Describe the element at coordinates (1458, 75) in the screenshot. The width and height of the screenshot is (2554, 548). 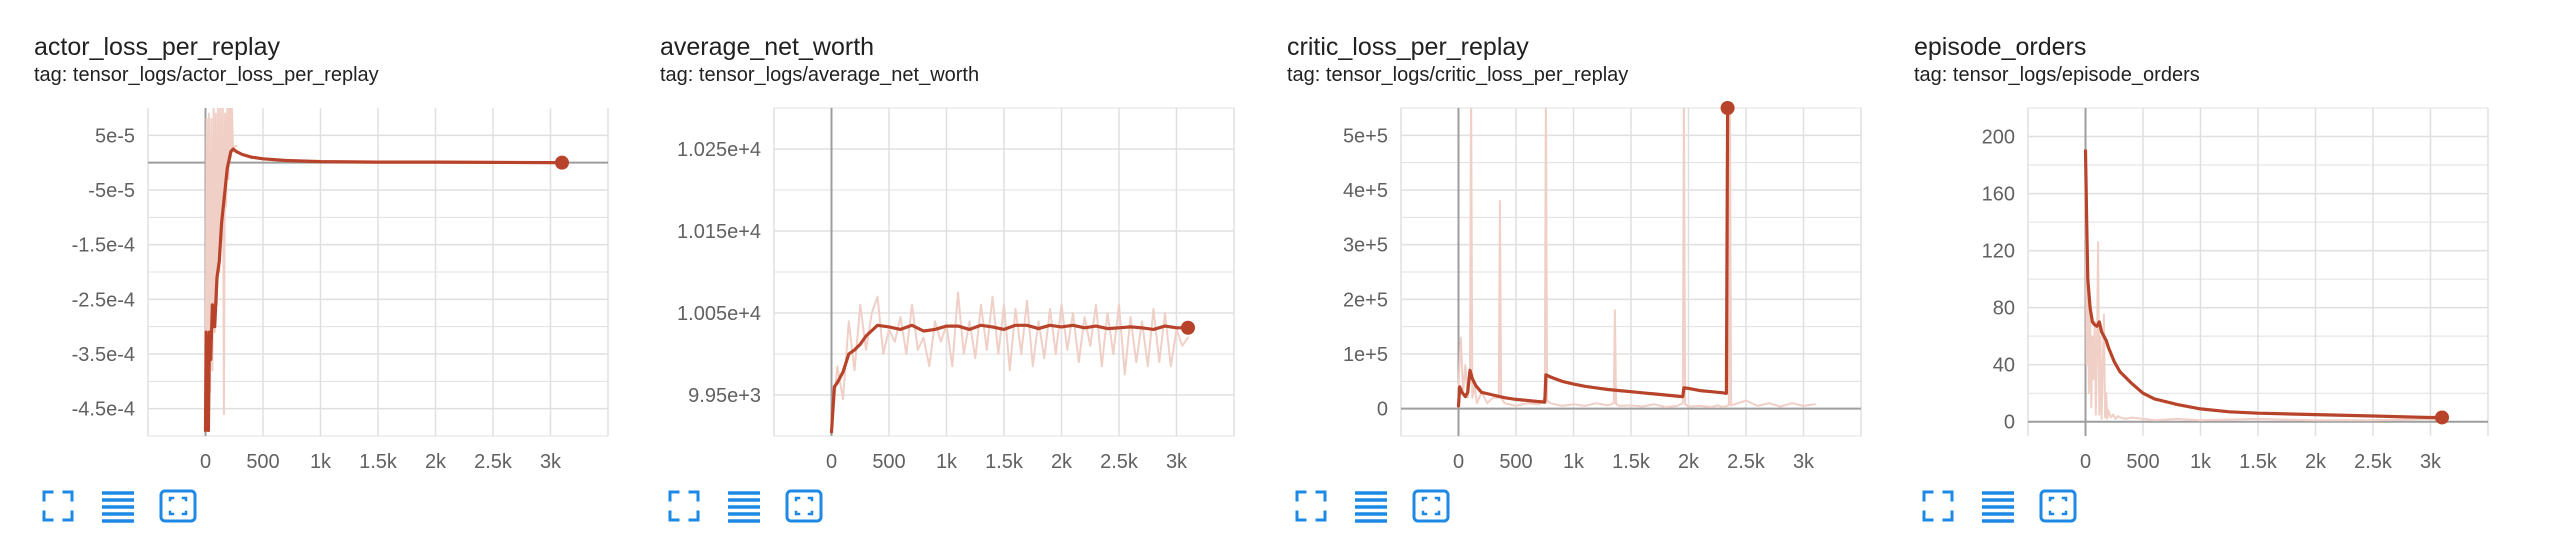
I see `chart-tag: tag: tensor_logs/critic_loss_per_replay` at that location.